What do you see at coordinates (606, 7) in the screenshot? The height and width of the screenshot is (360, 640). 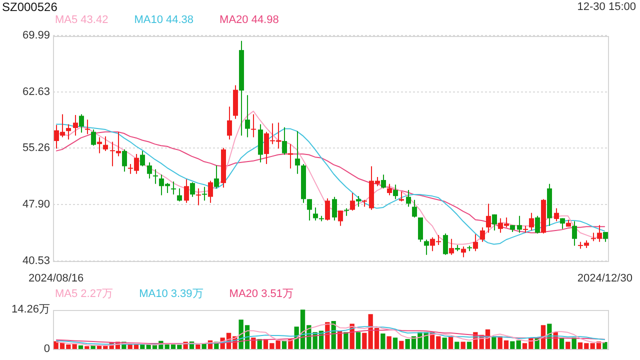 I see `text: 12-30 15:00` at bounding box center [606, 7].